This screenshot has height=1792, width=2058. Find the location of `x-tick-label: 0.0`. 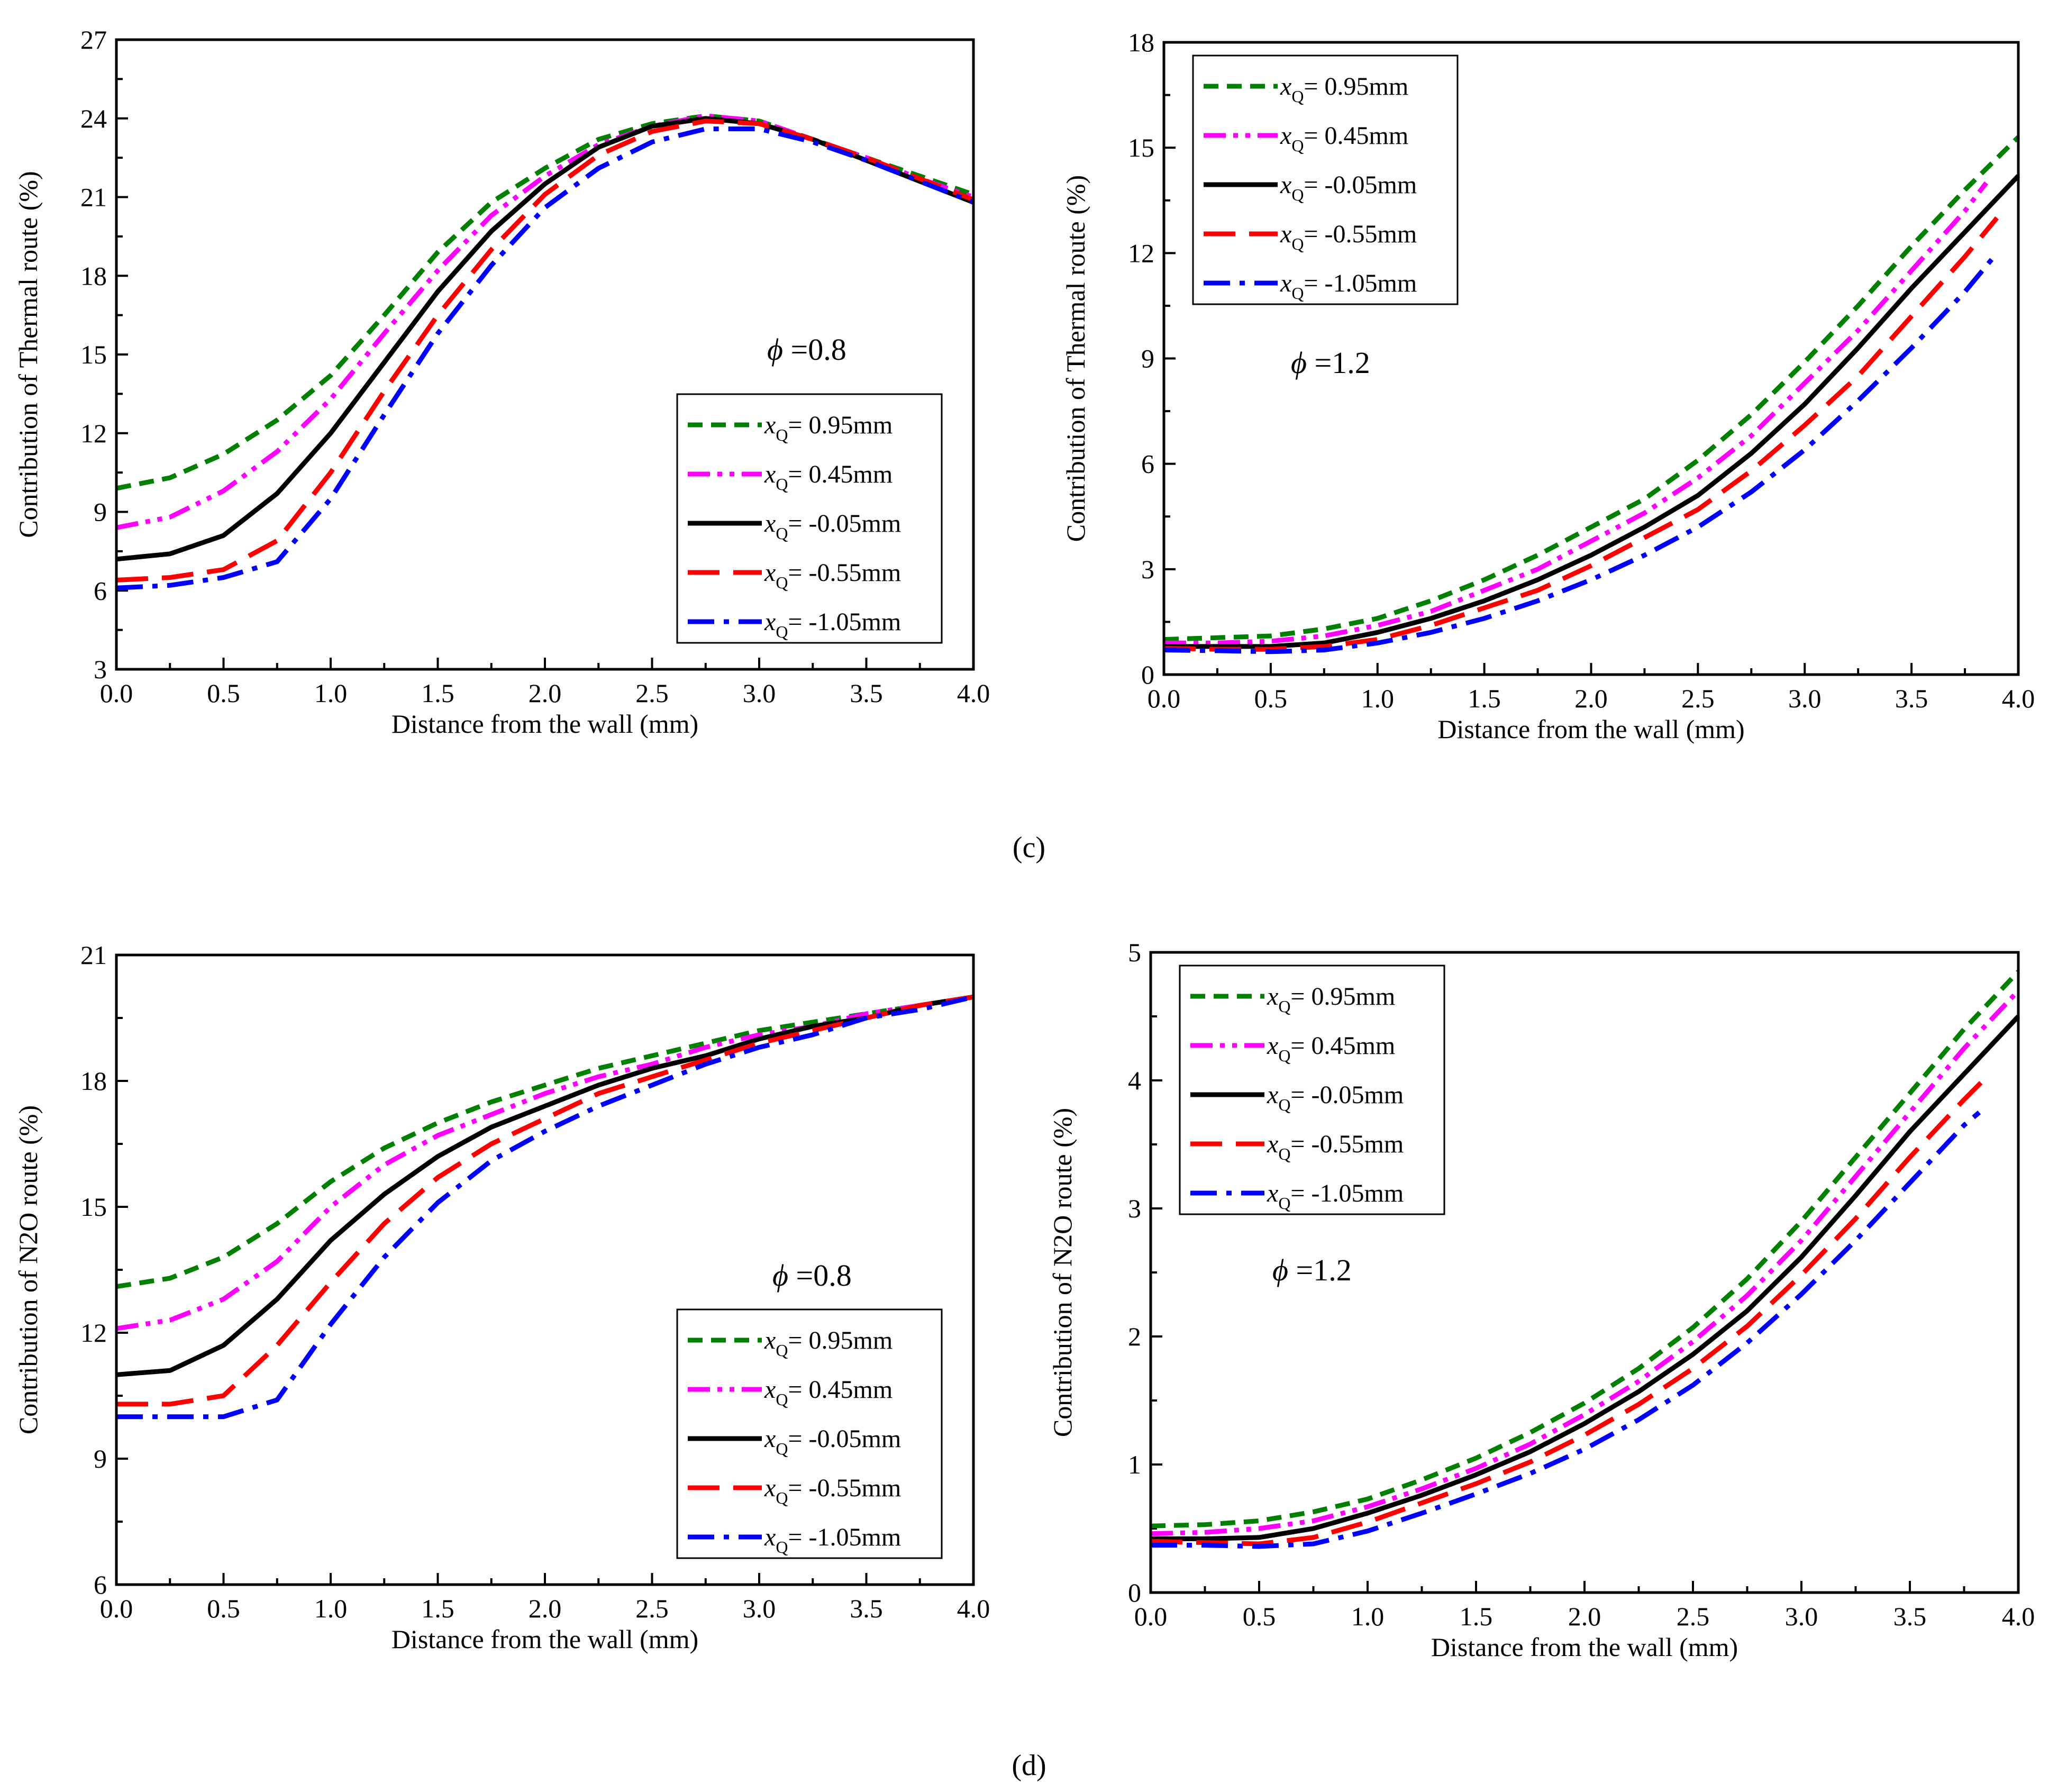

x-tick-label: 0.0 is located at coordinates (1164, 698).